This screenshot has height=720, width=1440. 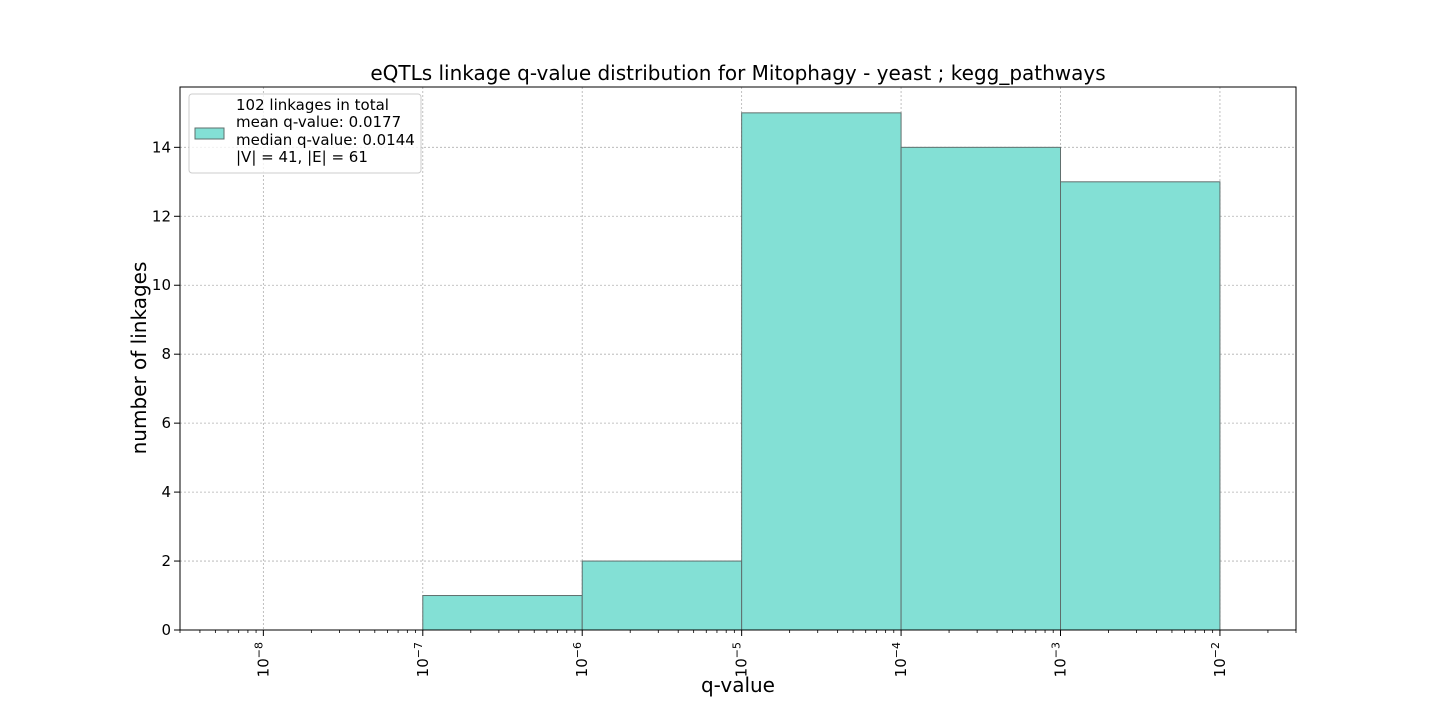 What do you see at coordinates (318, 122) in the screenshot?
I see `legend-line-2: mean q-value: 0.0177` at bounding box center [318, 122].